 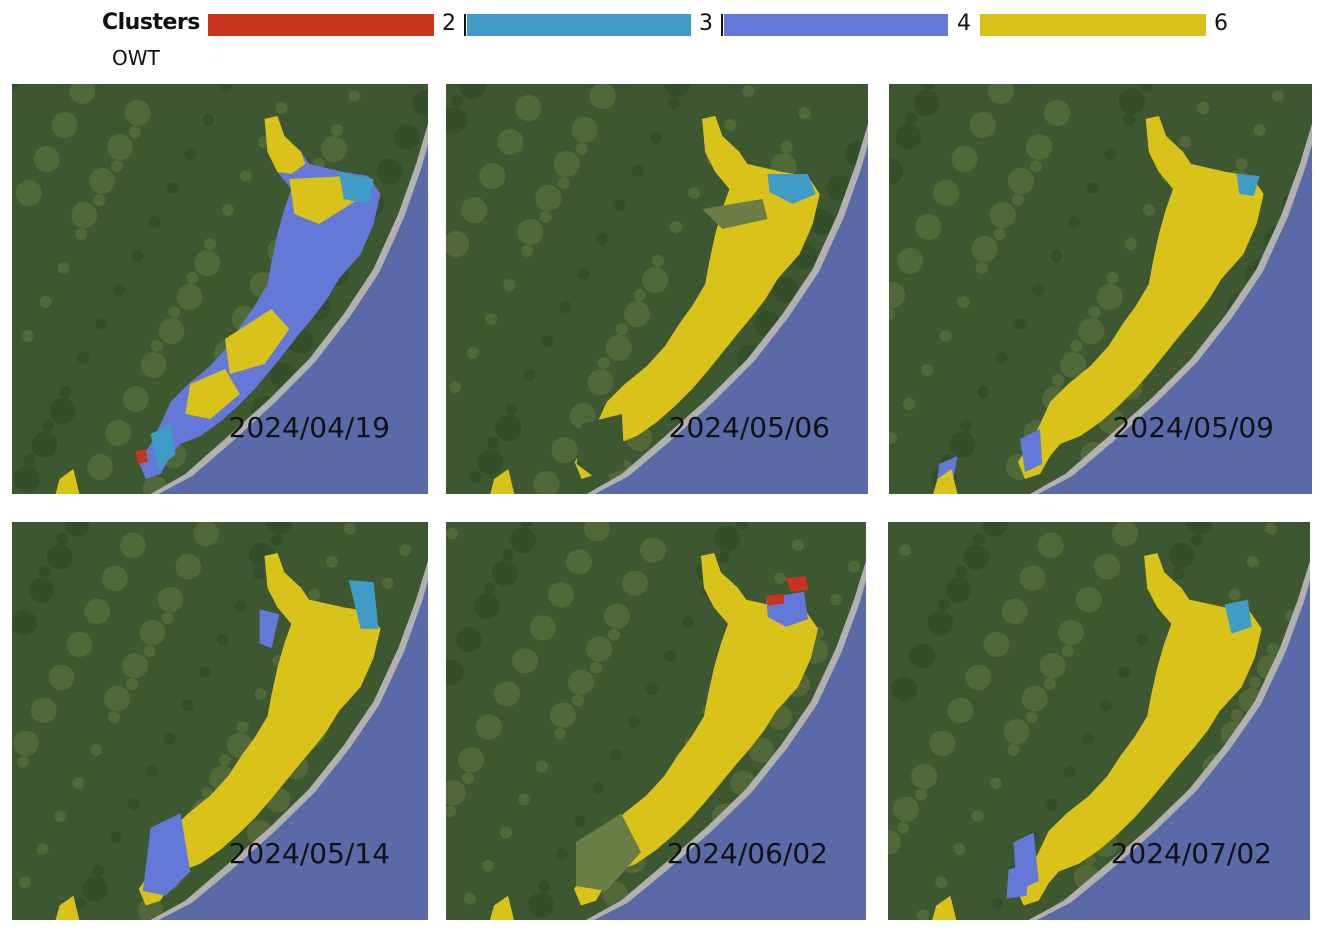 I want to click on legend-label-6: 6, so click(x=1221, y=23).